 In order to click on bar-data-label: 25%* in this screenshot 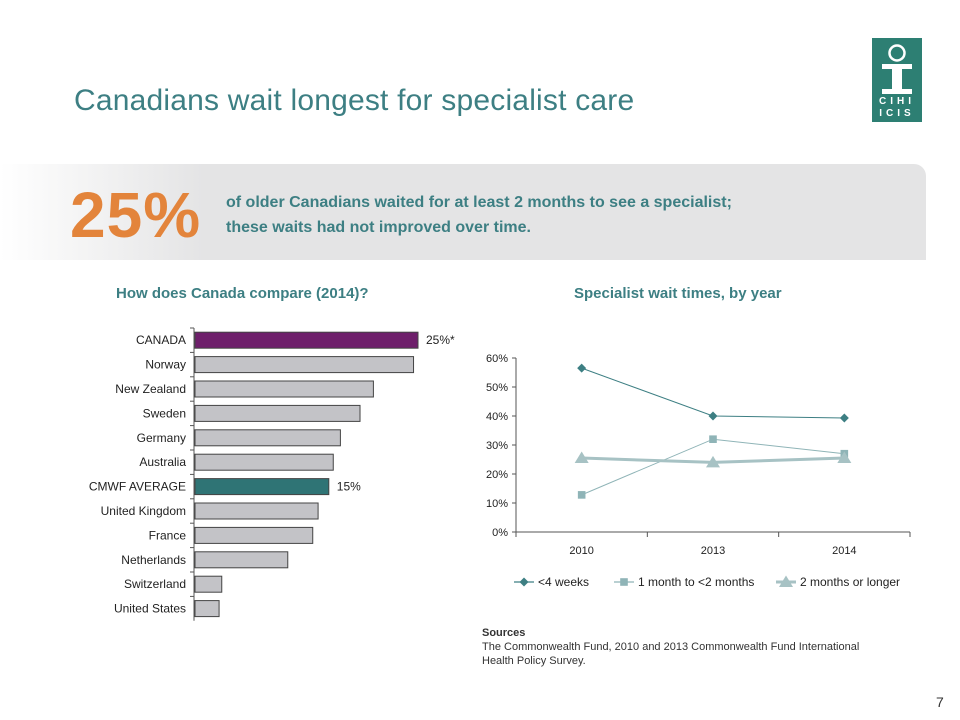, I will do `click(440, 340)`.